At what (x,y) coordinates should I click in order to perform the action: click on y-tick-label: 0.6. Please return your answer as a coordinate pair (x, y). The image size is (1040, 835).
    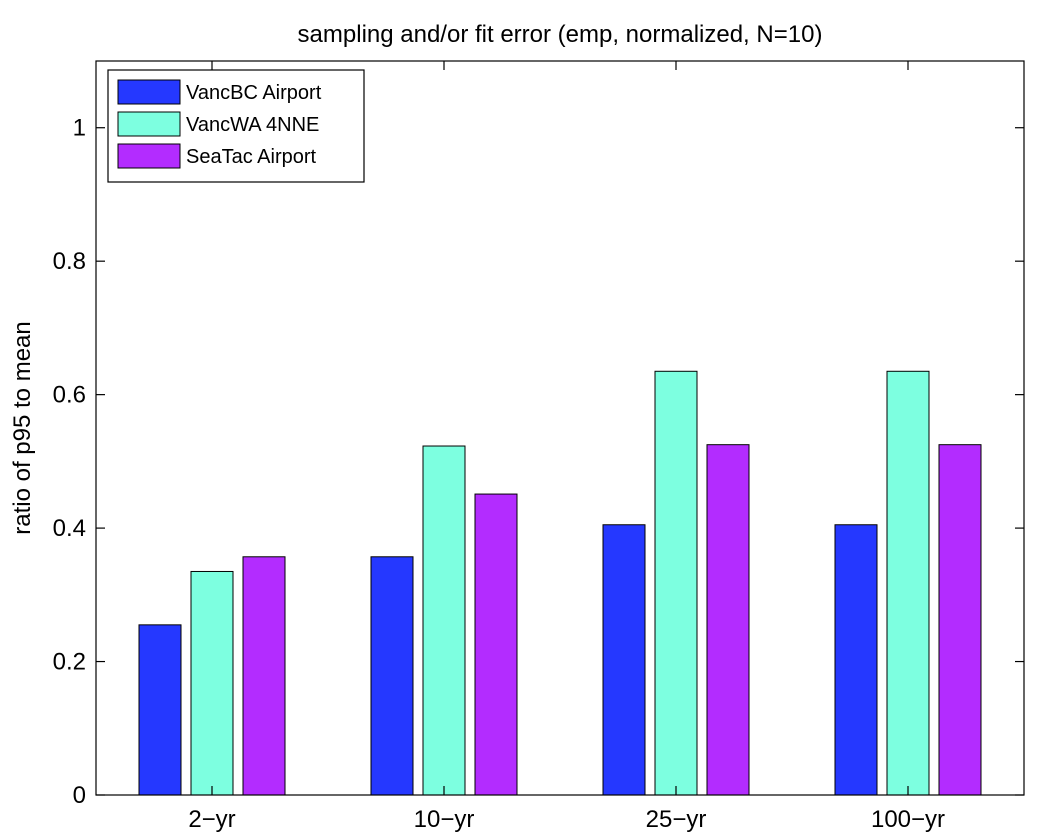
    Looking at the image, I should click on (69, 395).